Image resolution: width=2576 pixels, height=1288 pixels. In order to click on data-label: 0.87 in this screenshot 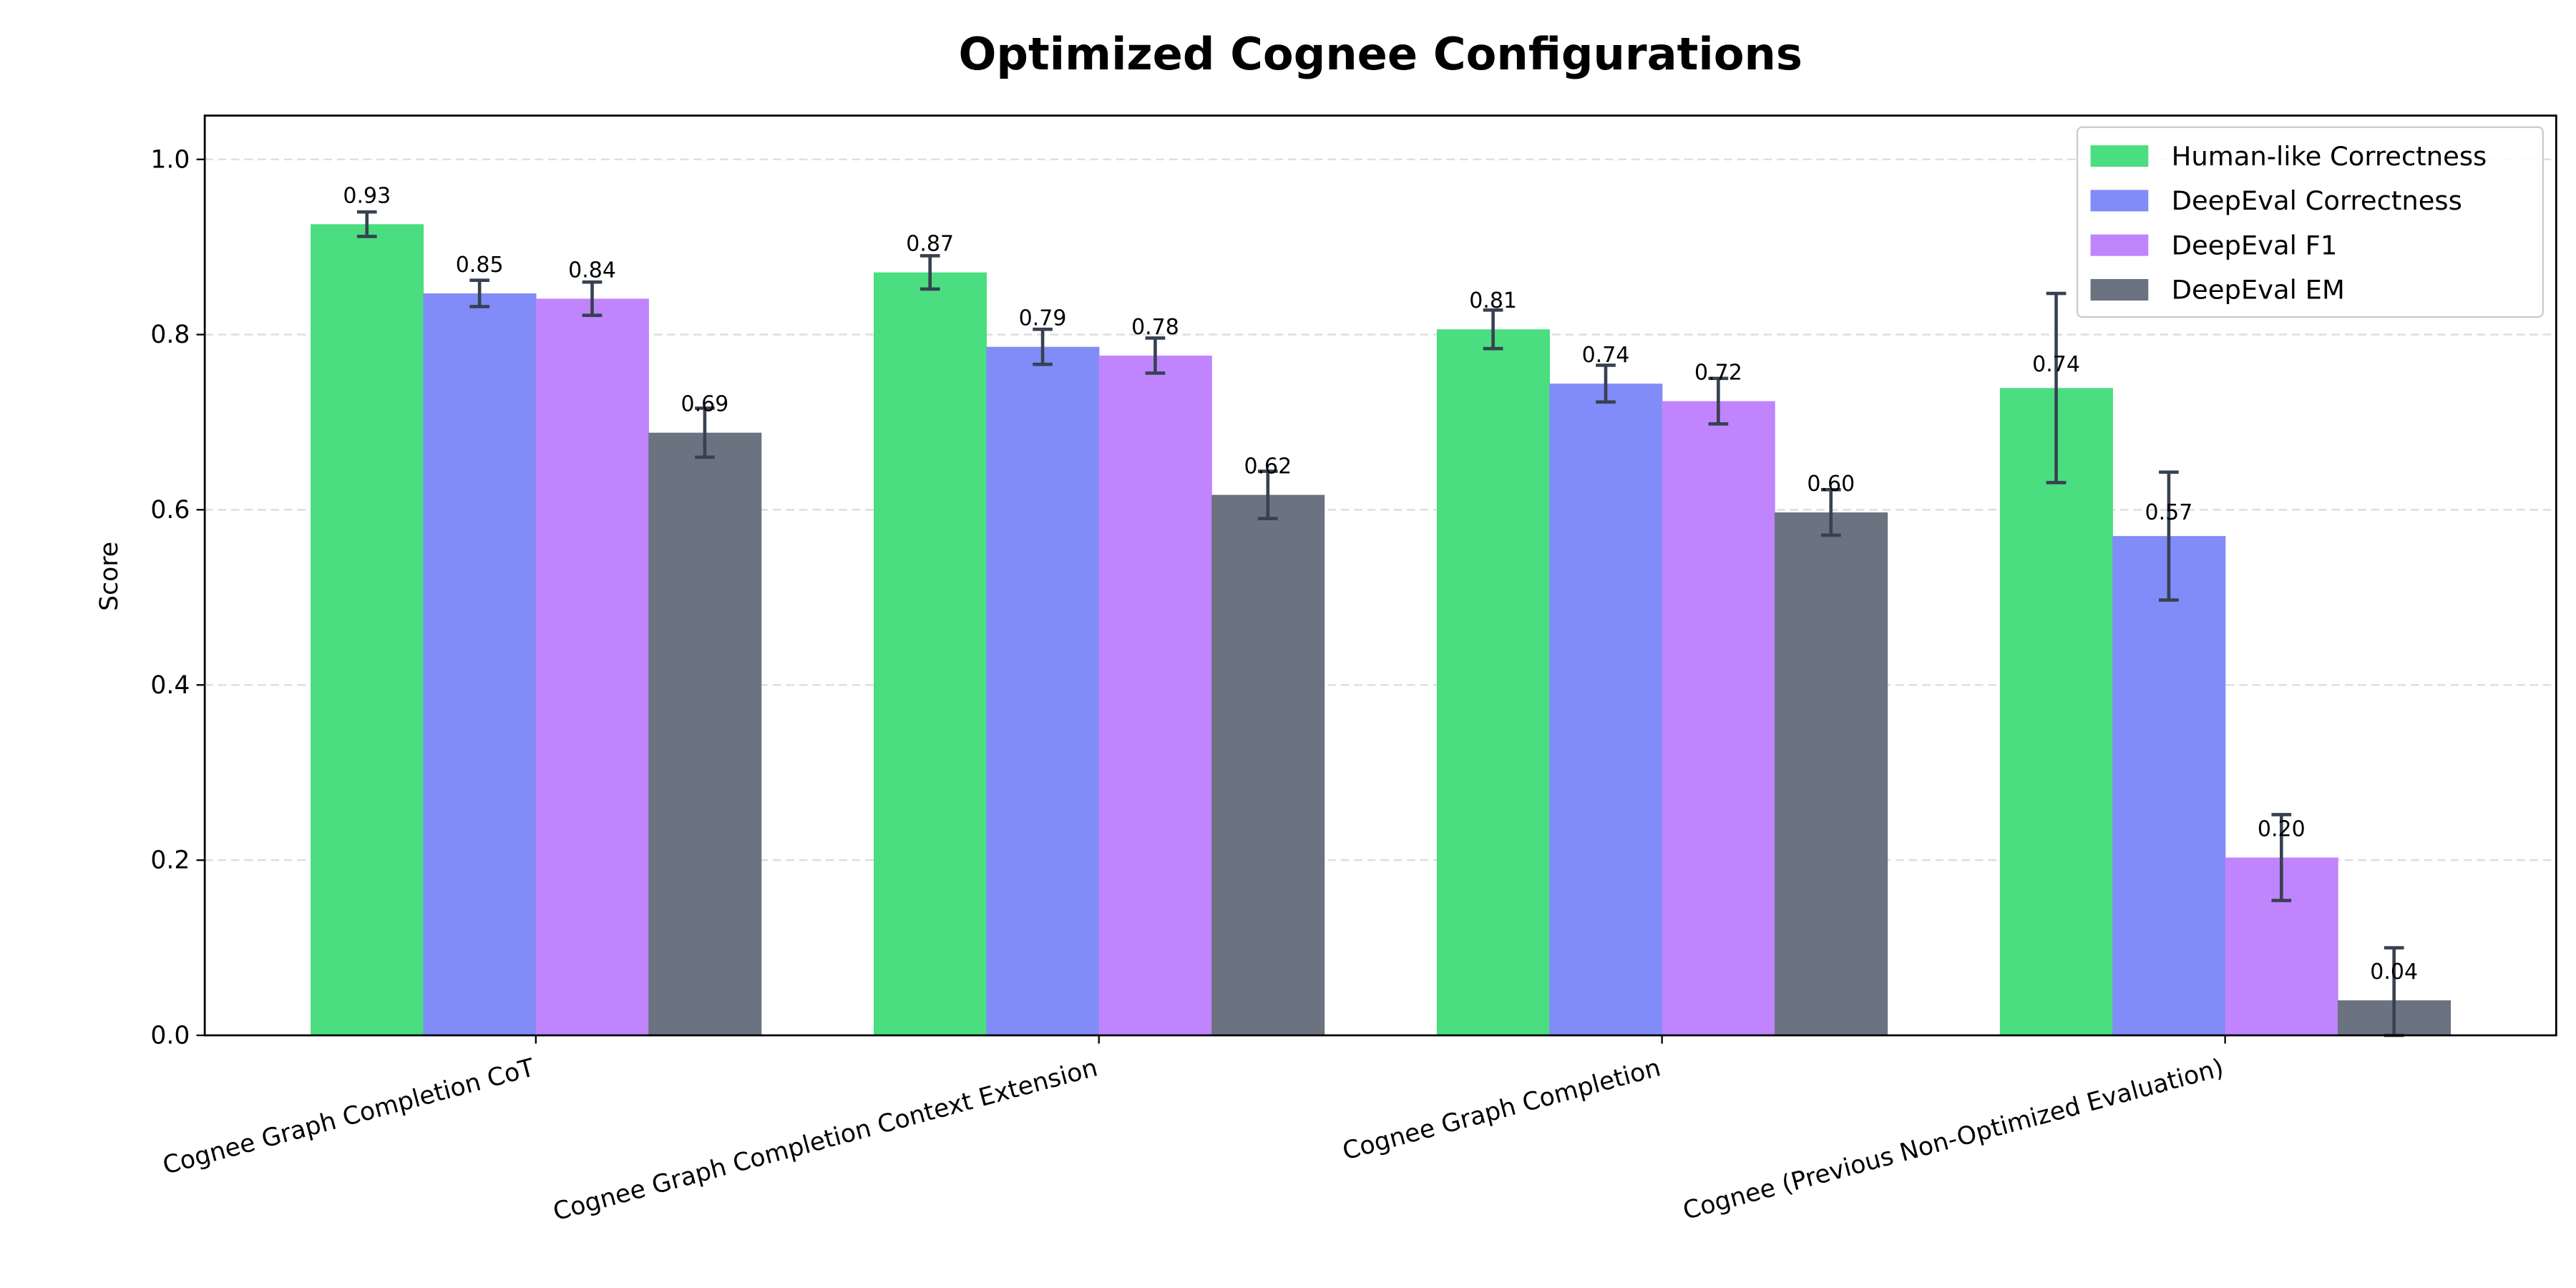, I will do `click(930, 244)`.